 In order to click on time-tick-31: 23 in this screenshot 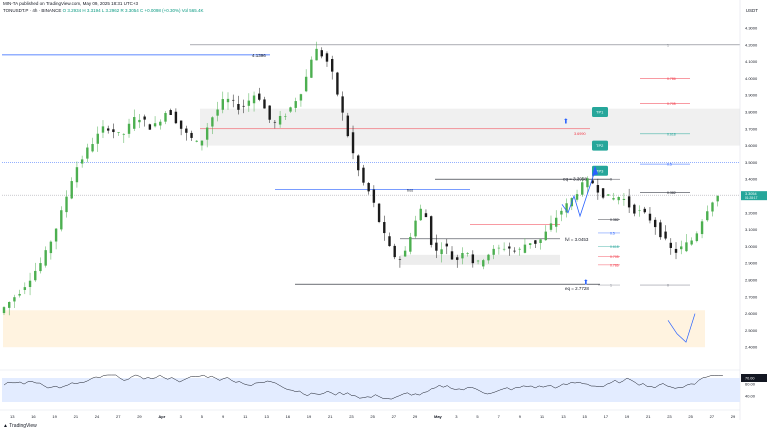, I will do `click(669, 416)`.